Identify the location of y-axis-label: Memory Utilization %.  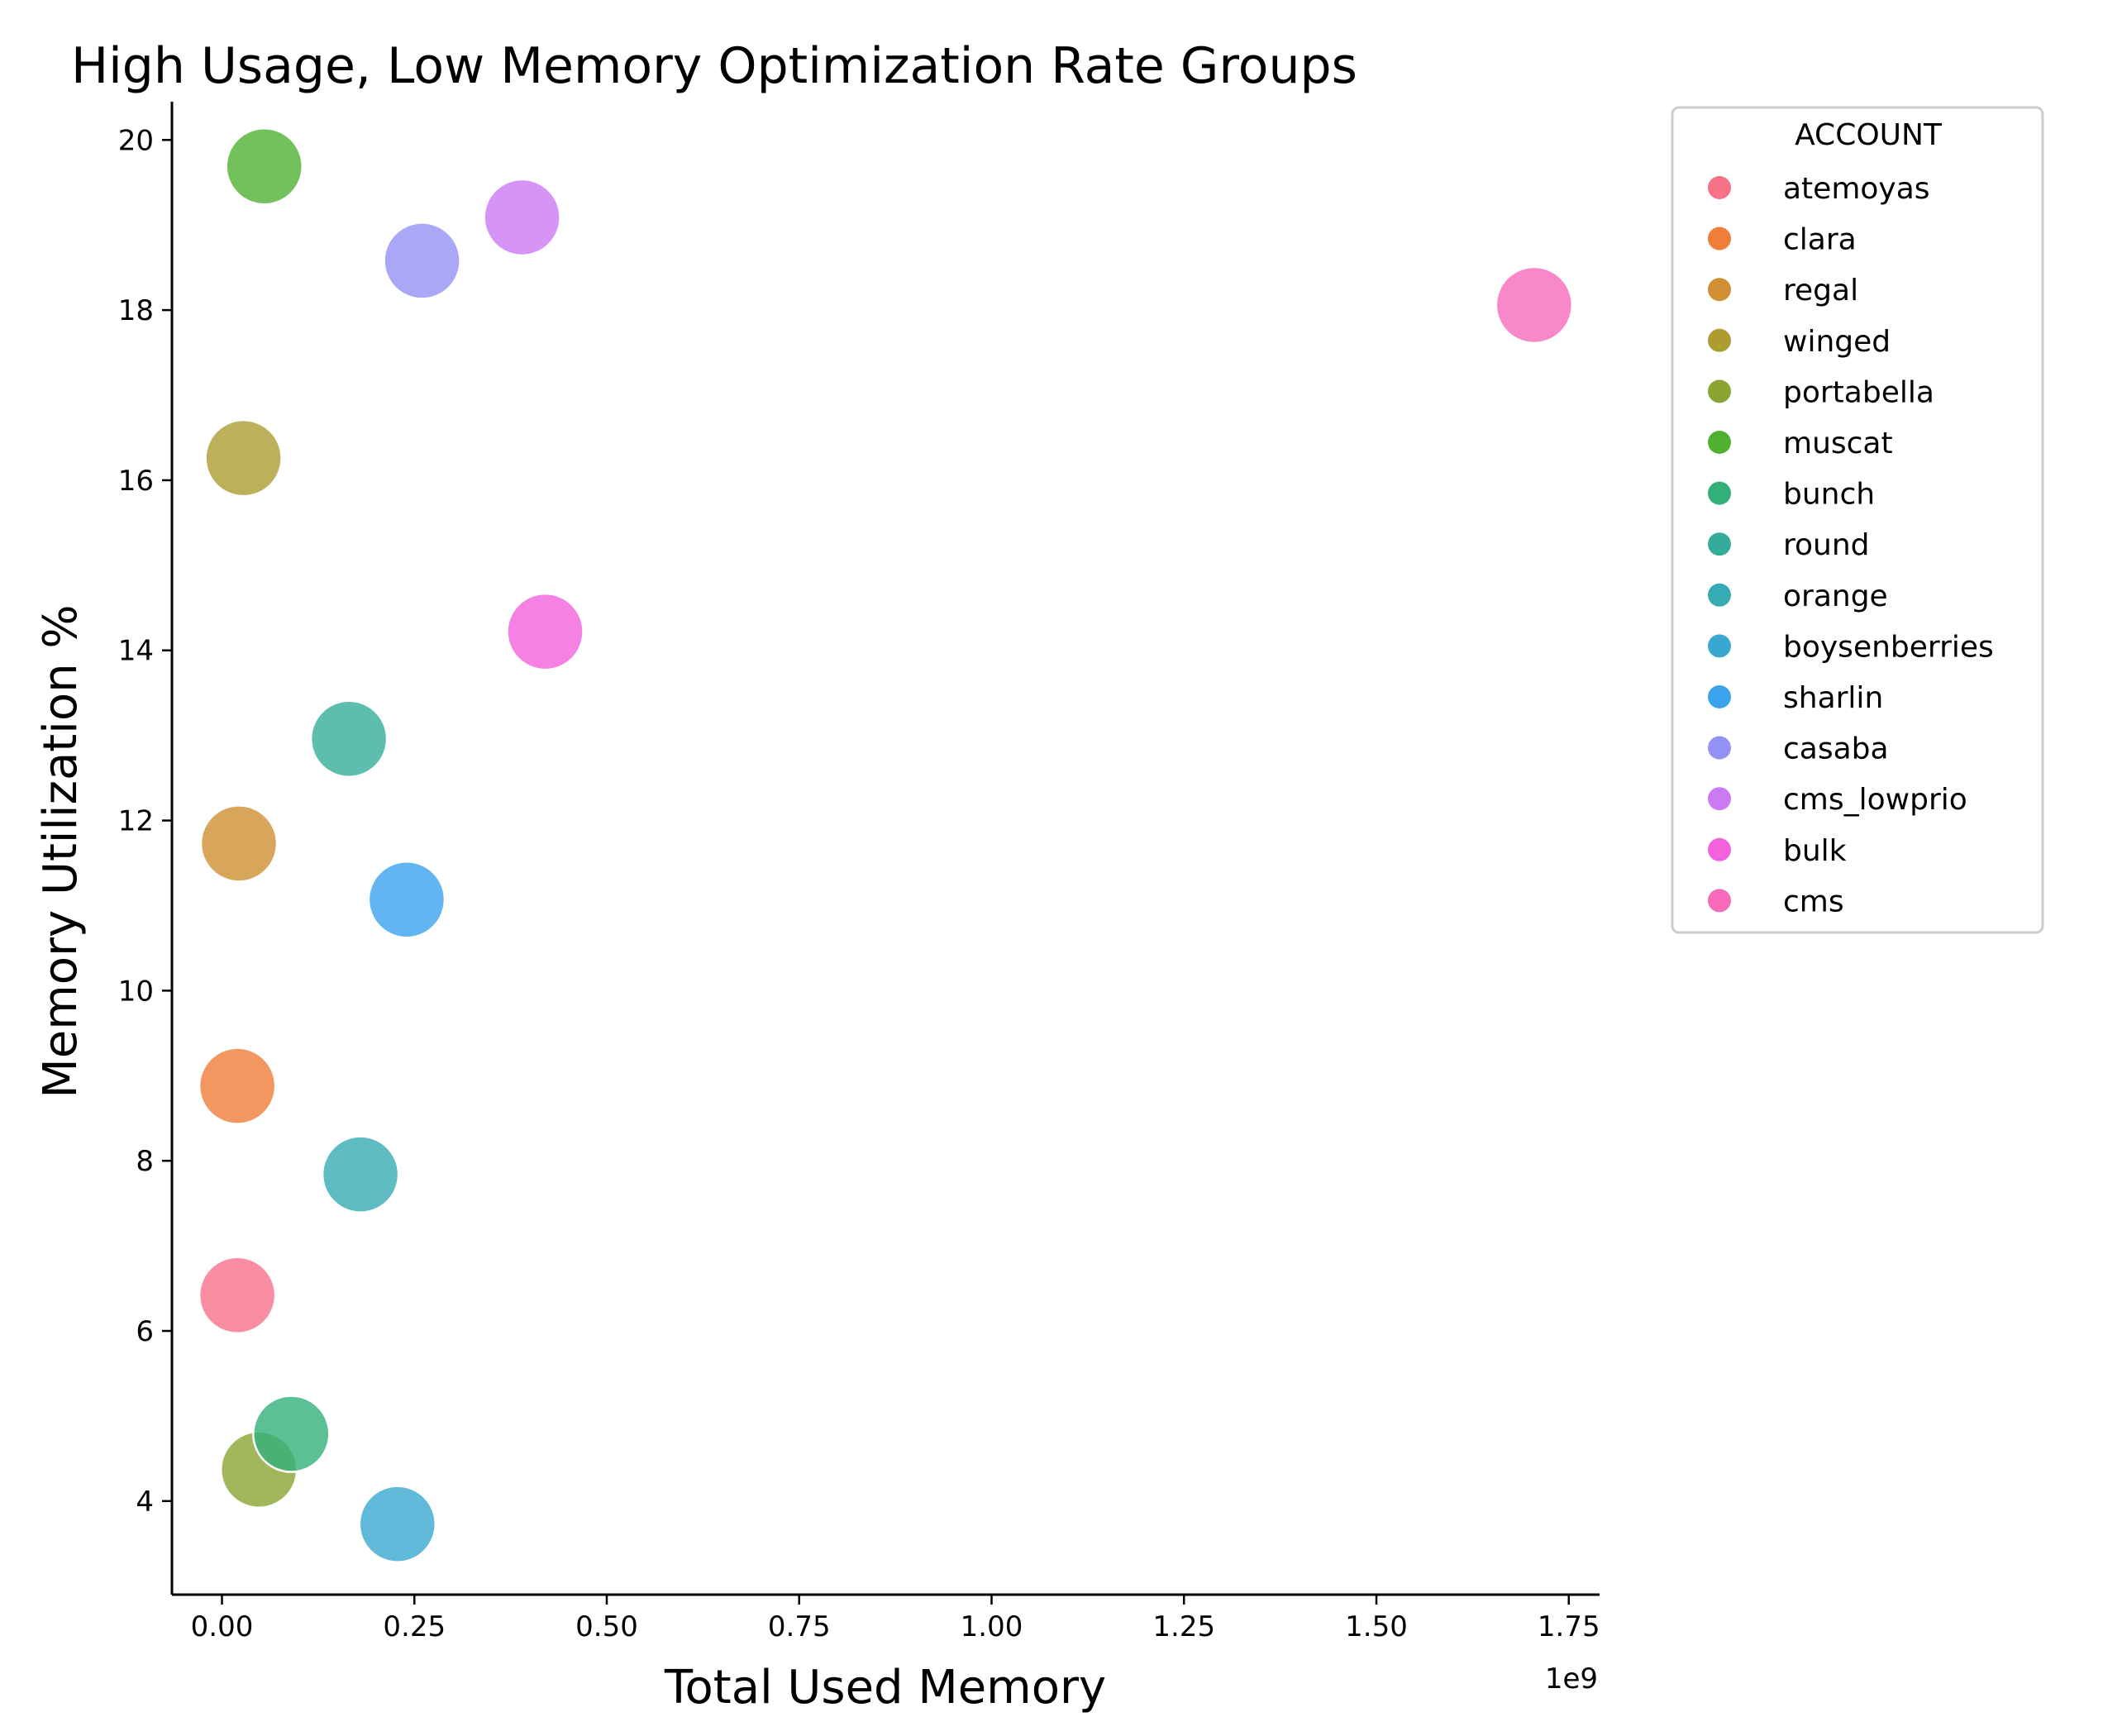
(61, 851).